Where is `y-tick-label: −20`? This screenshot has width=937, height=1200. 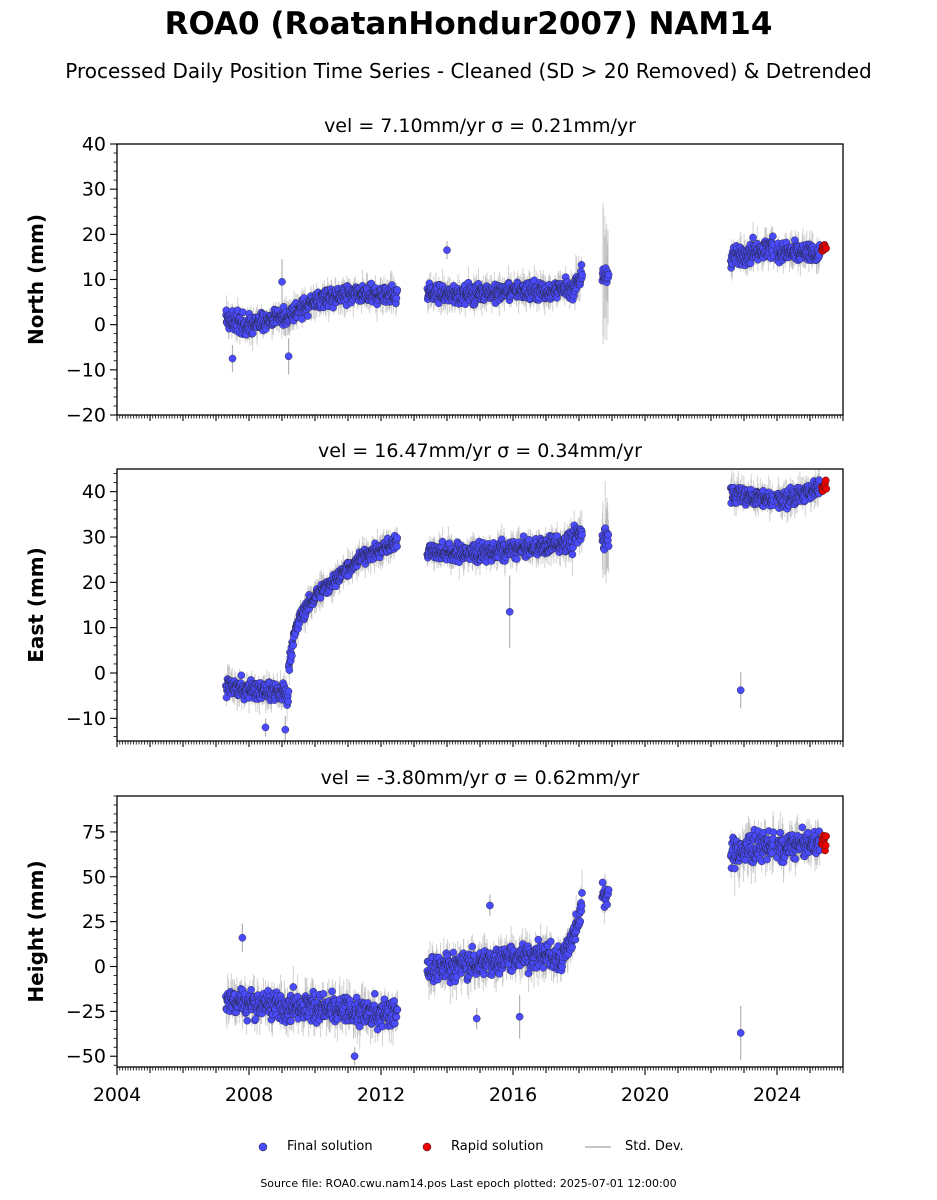
y-tick-label: −20 is located at coordinates (86, 416).